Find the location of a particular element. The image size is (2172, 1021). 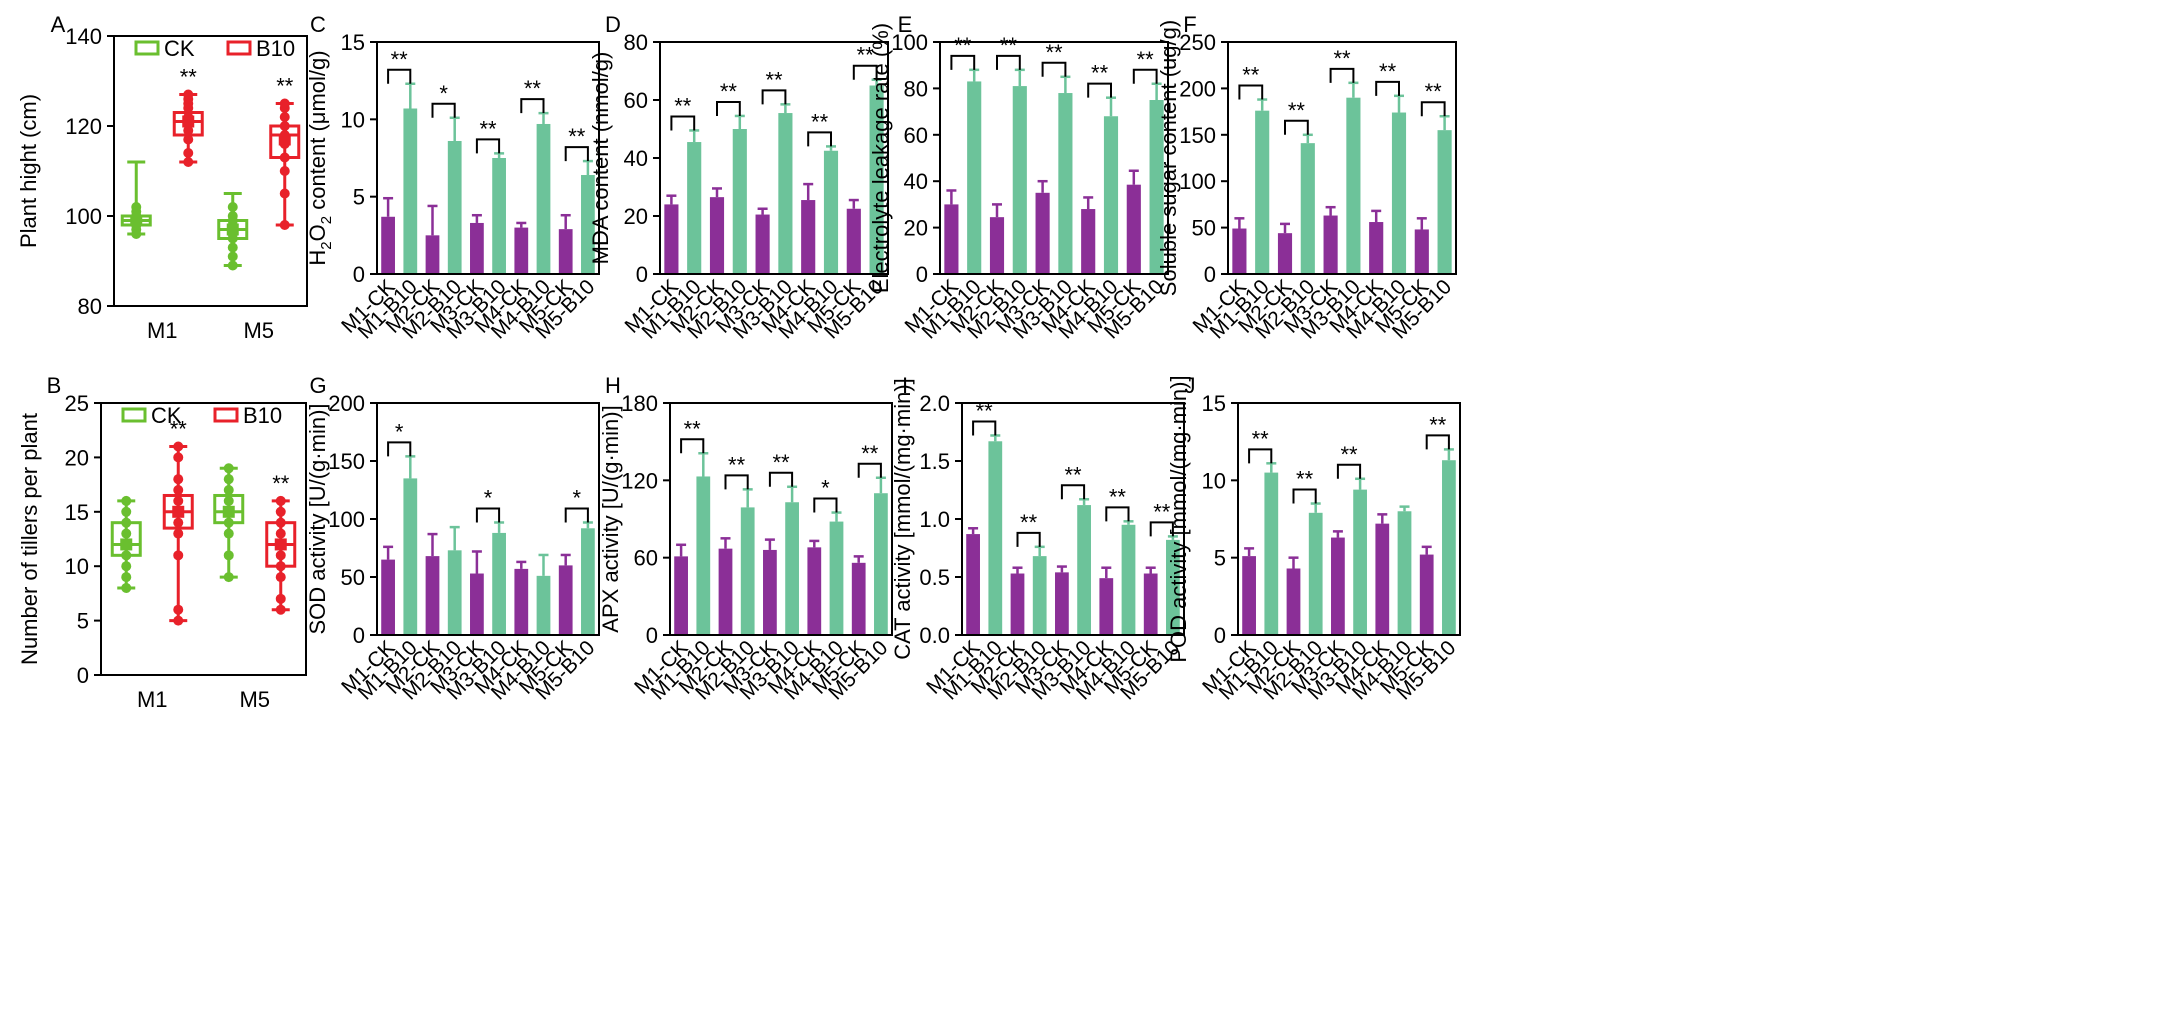

y-tick-label: 2.0 is located at coordinates (934, 403).